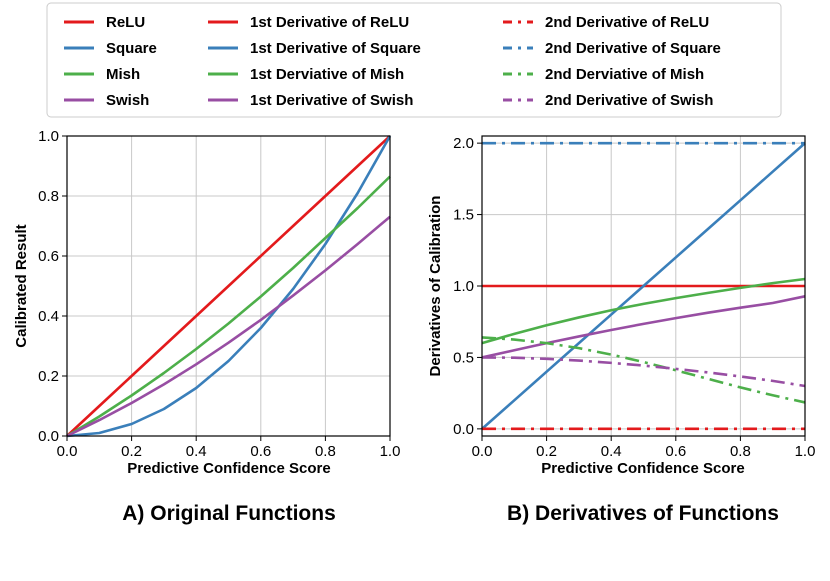 This screenshot has width=830, height=581. Describe the element at coordinates (196, 451) in the screenshot. I see `panel-a-xtick-label: 0.4` at that location.